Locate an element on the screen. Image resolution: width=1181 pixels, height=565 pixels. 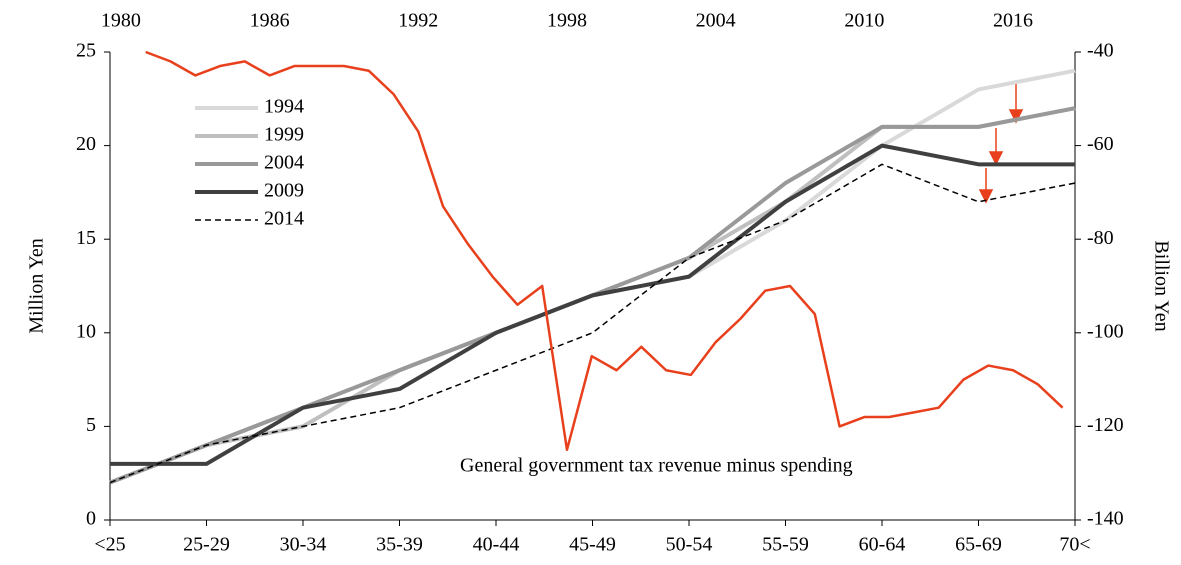
legend-label: 2014 is located at coordinates (284, 219).